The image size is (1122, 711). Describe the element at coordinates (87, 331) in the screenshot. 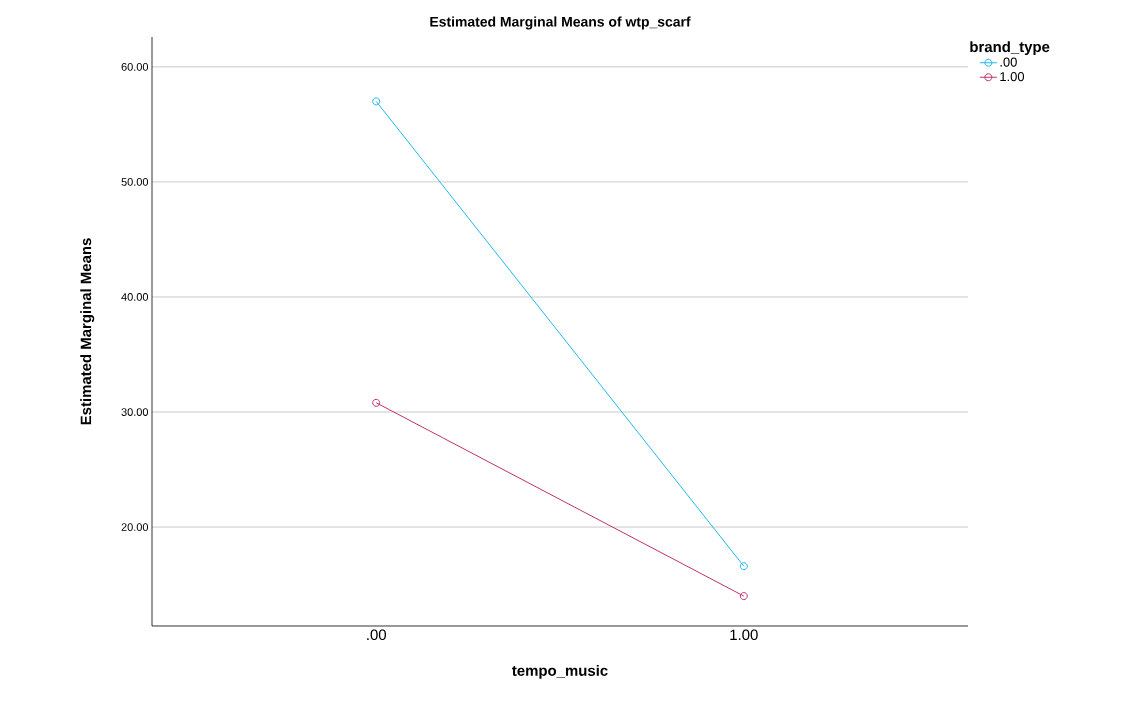

I see `y-axis-title: Estimated Marginal Means` at that location.